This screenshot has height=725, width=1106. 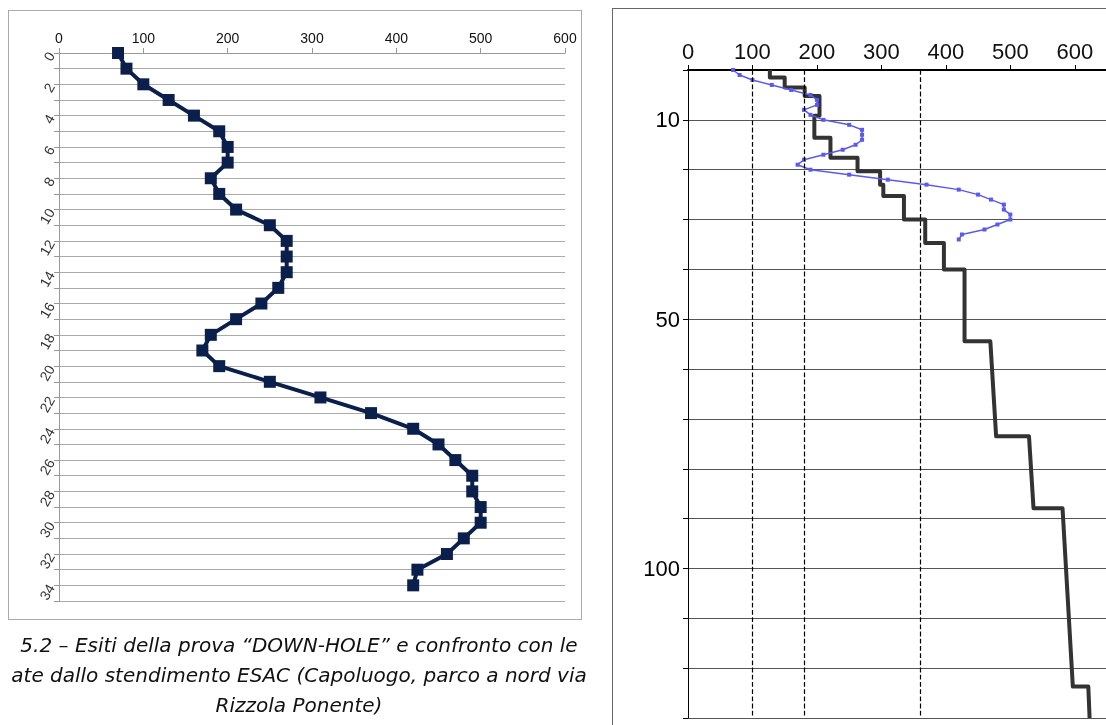 What do you see at coordinates (47, 279) in the screenshot?
I see `y-tick-label: 14` at bounding box center [47, 279].